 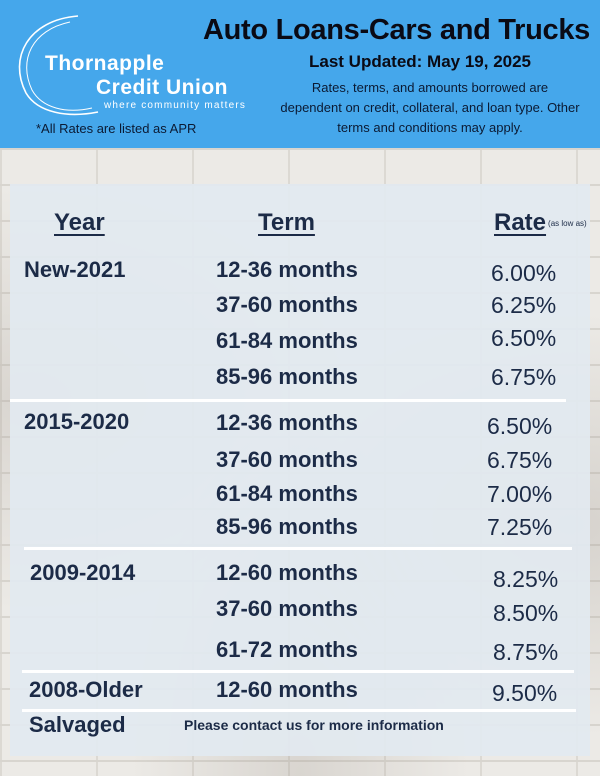 I want to click on group-year-label: New-2021, so click(x=75, y=269).